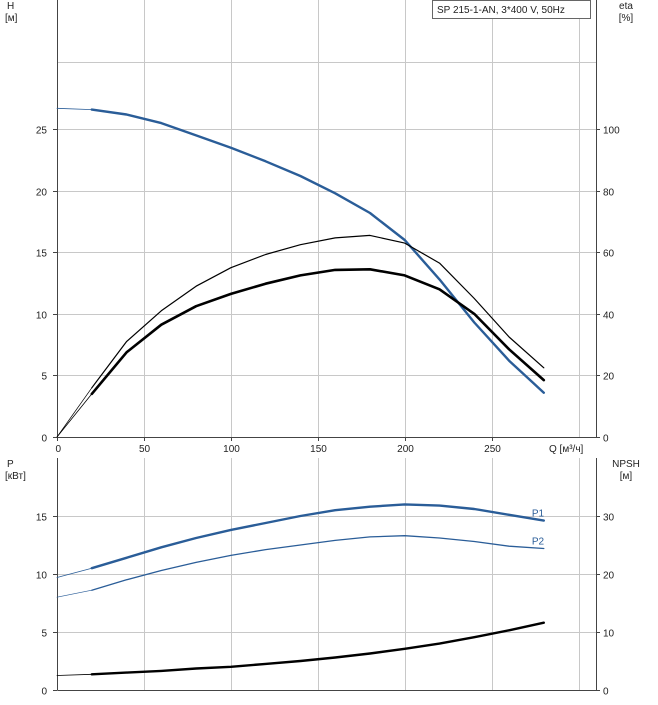 The width and height of the screenshot is (658, 705). Describe the element at coordinates (42, 131) in the screenshot. I see `top-left-tick-label: 25` at that location.